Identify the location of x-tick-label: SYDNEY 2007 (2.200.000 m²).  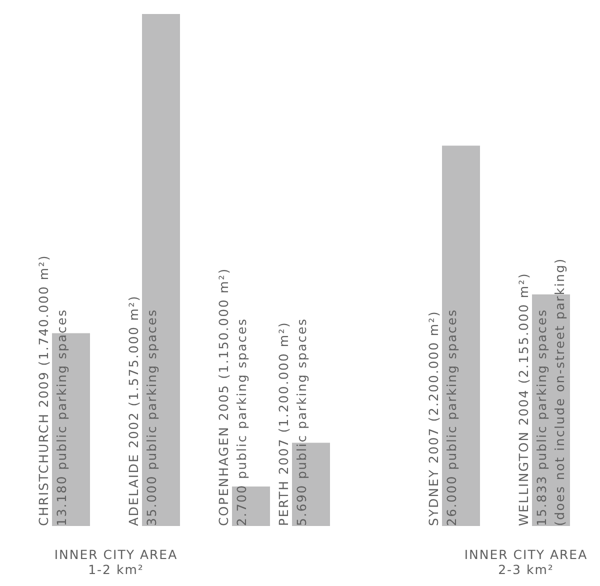
(433, 418).